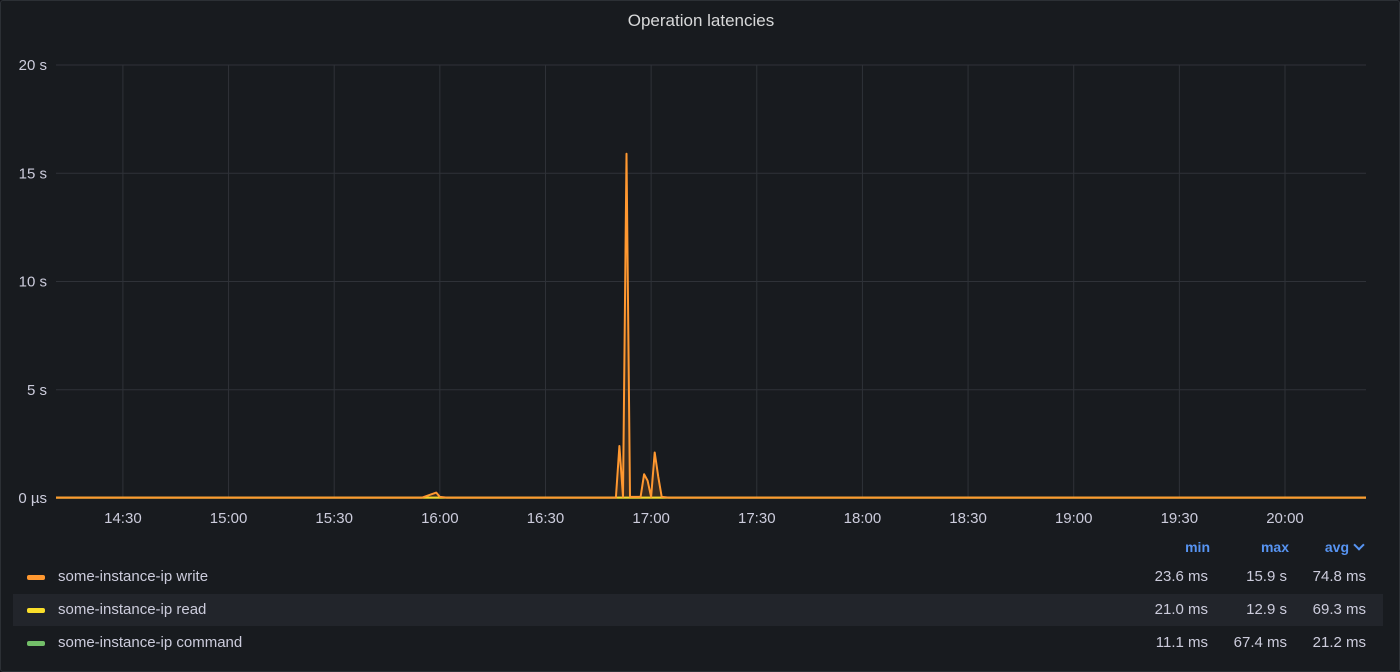 This screenshot has width=1400, height=672. I want to click on legend-max-value: 67.4 ms, so click(1260, 642).